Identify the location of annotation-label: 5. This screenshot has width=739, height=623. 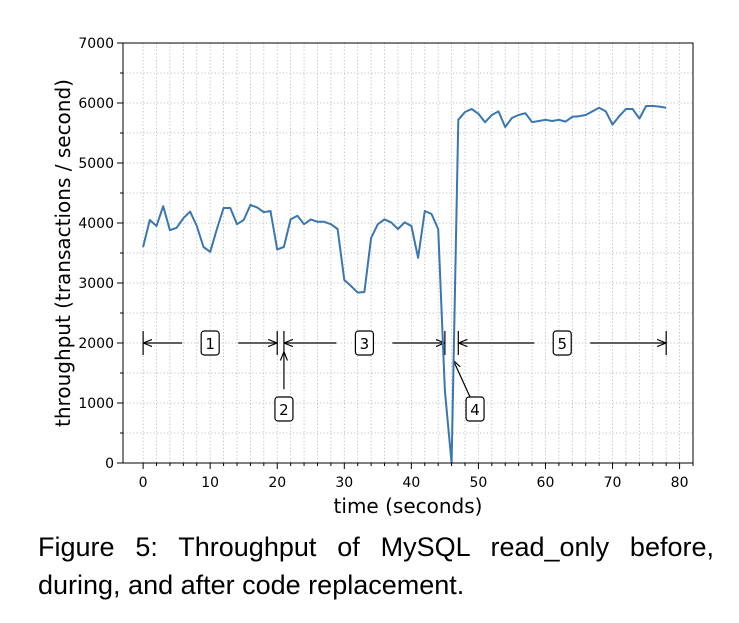
(562, 344).